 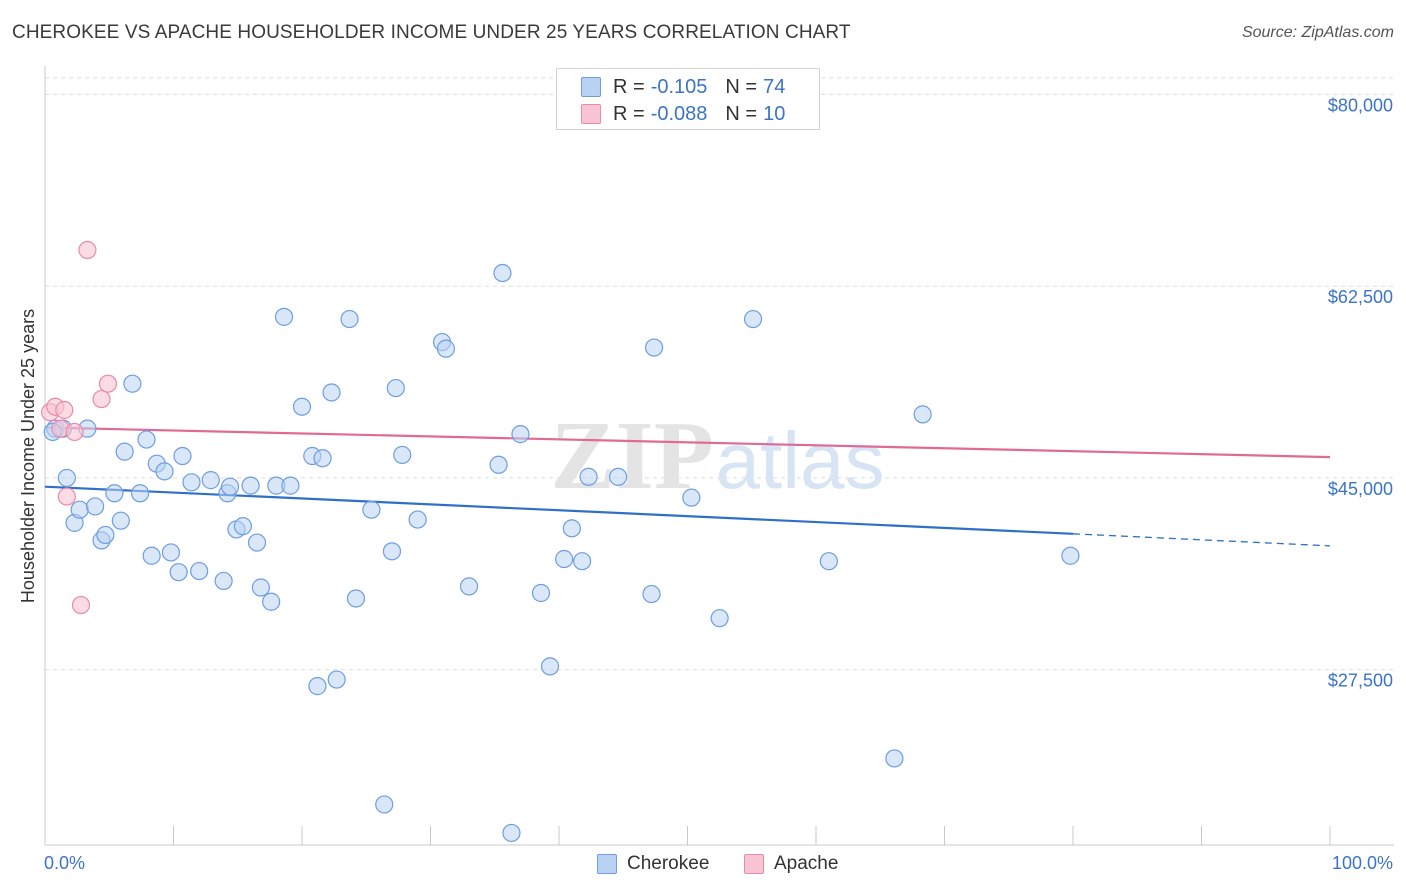 I want to click on bottom-legend-cherokee: Cherokee, so click(x=653, y=864).